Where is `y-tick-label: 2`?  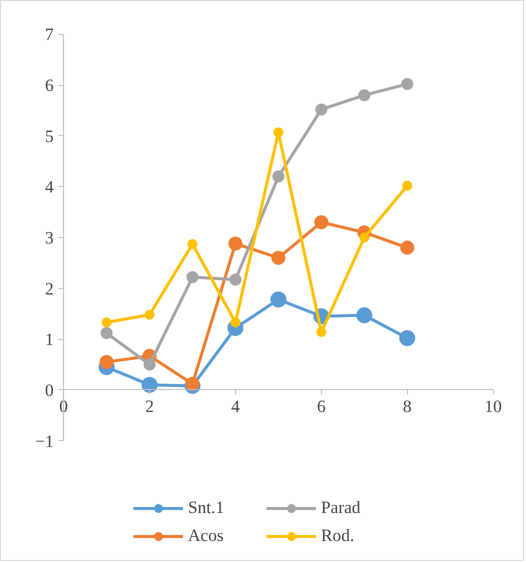
y-tick-label: 2 is located at coordinates (49, 288).